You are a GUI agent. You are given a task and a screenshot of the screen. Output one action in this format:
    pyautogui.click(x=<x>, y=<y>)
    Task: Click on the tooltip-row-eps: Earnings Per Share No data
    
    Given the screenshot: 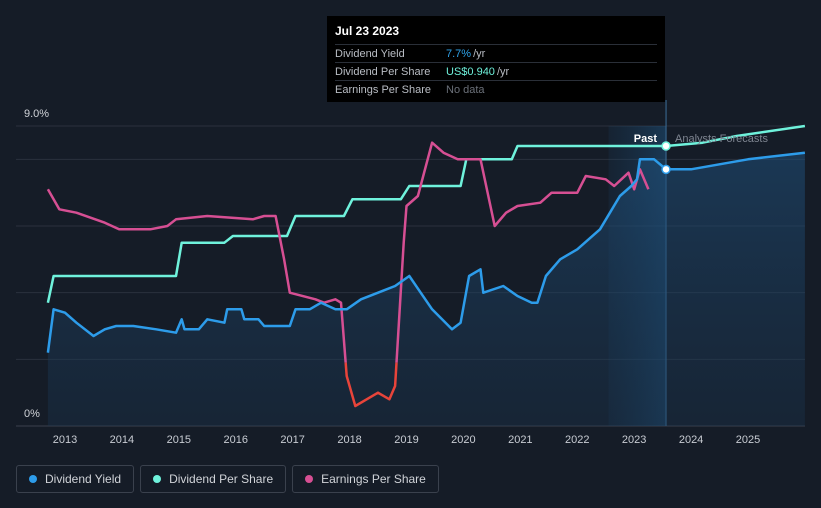 What is the action you would take?
    pyautogui.click(x=496, y=89)
    